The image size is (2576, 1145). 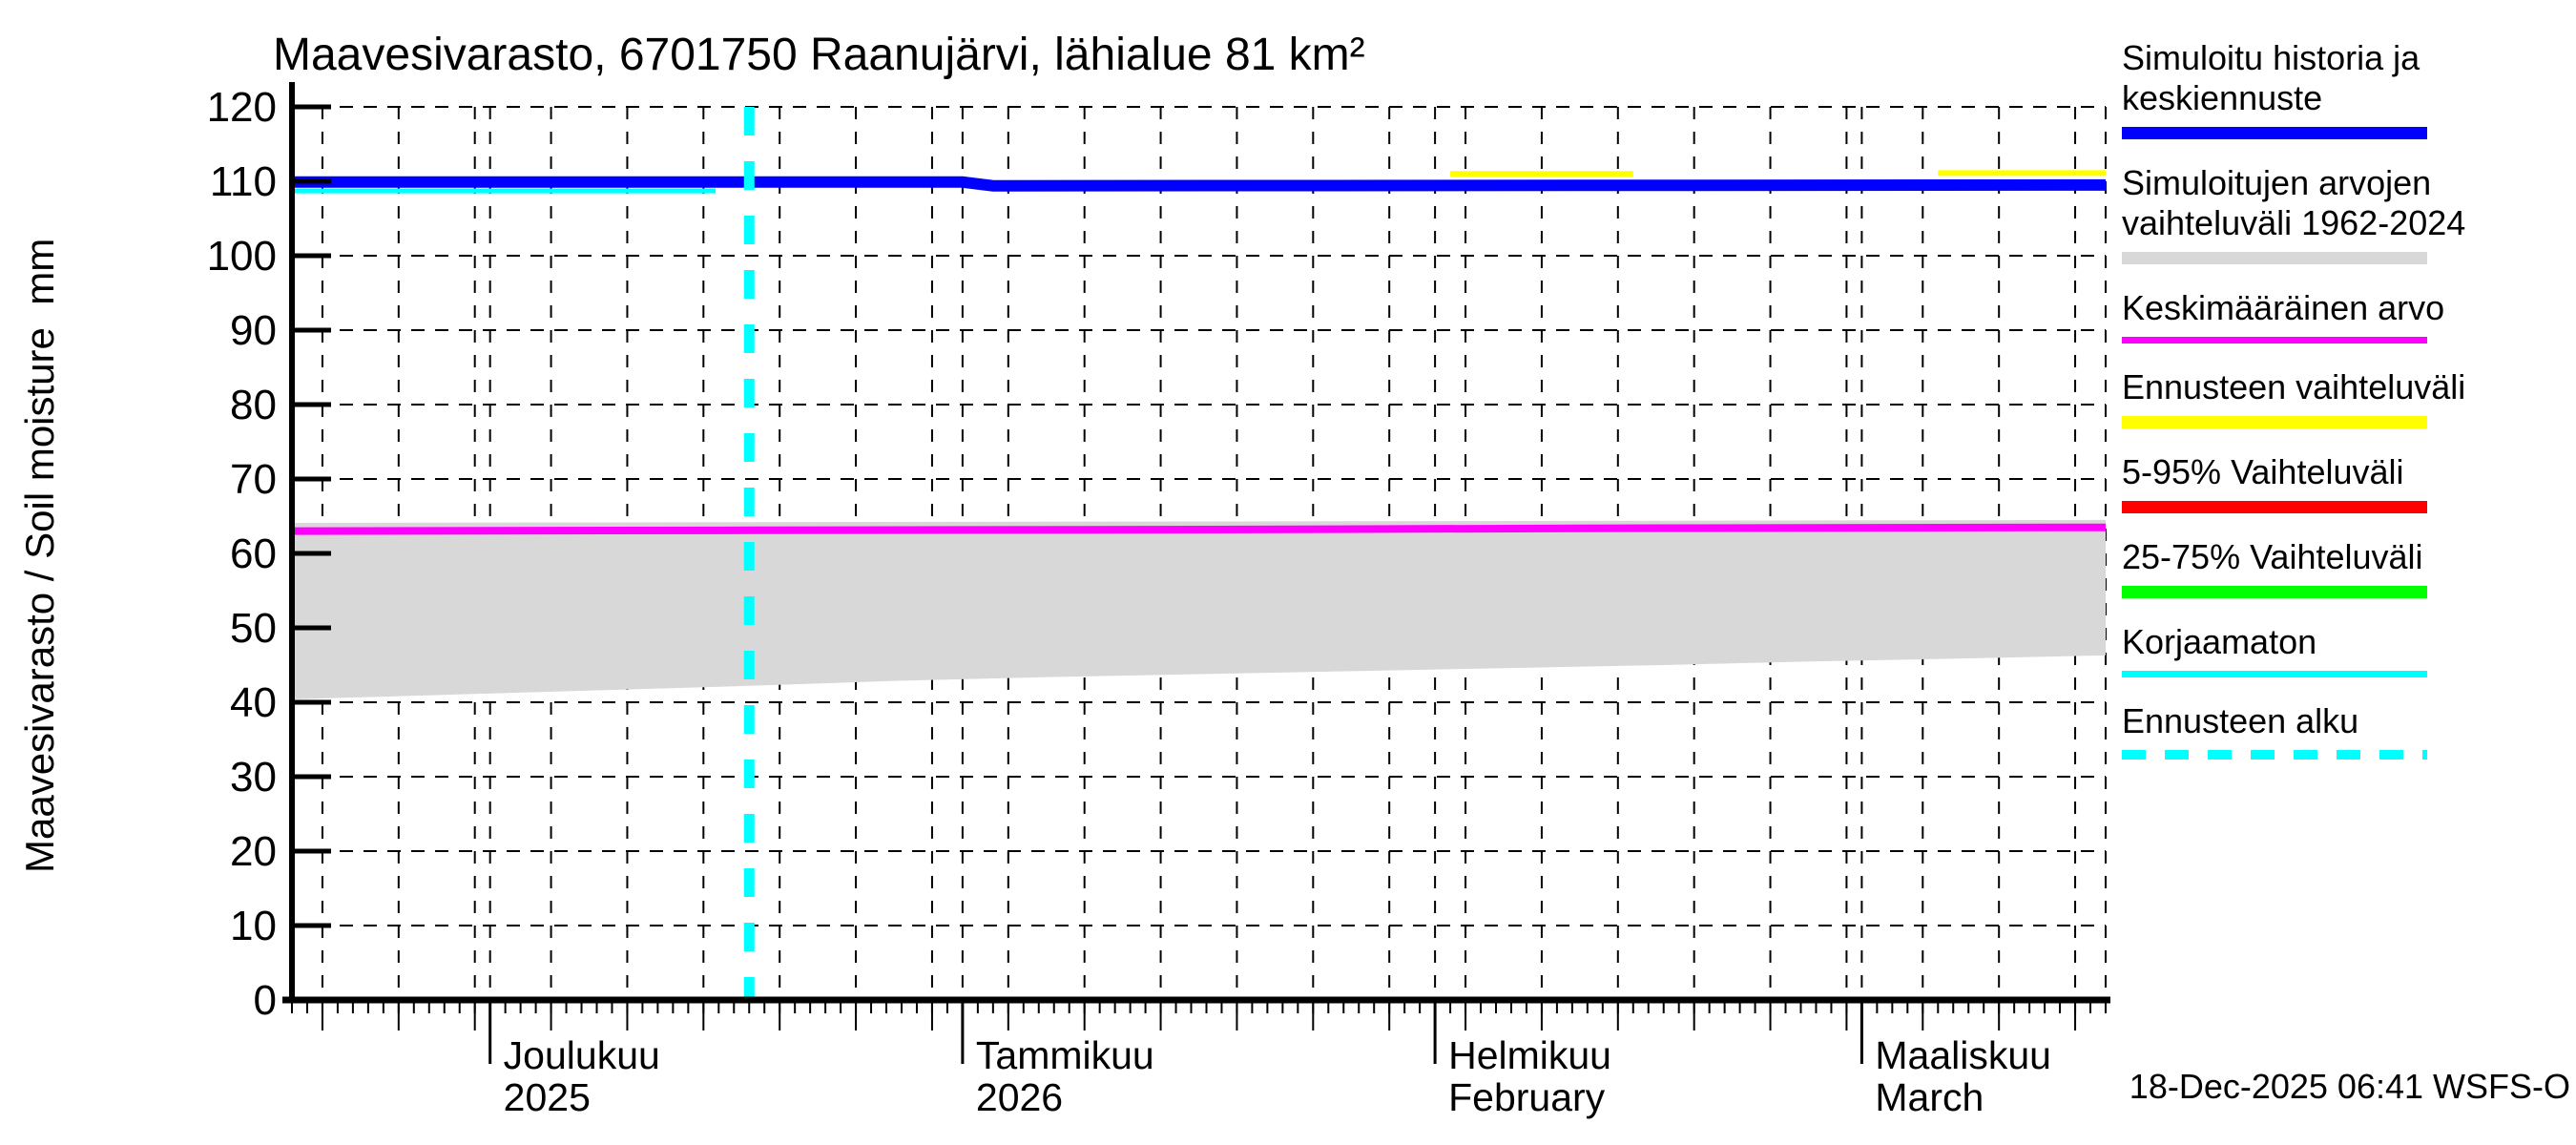 What do you see at coordinates (1527, 1097) in the screenshot?
I see `x-month-sublabel: February` at bounding box center [1527, 1097].